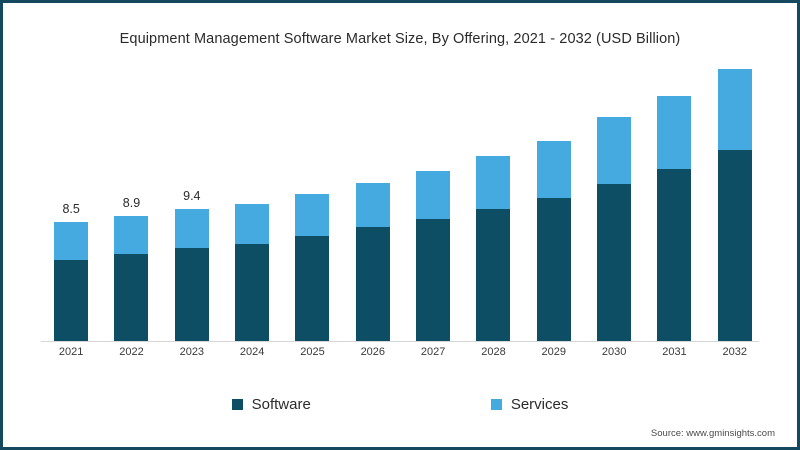  I want to click on x-tick-label: 2023, so click(192, 352).